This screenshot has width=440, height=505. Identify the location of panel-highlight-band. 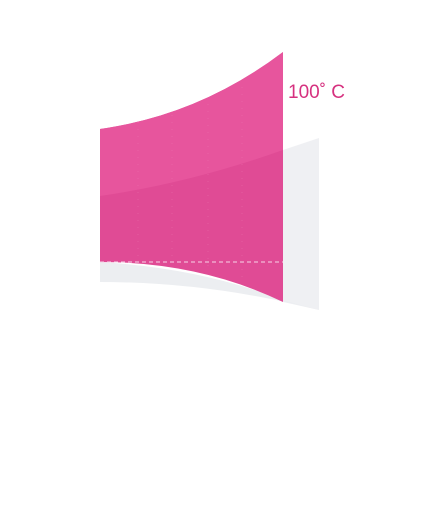
(191, 124).